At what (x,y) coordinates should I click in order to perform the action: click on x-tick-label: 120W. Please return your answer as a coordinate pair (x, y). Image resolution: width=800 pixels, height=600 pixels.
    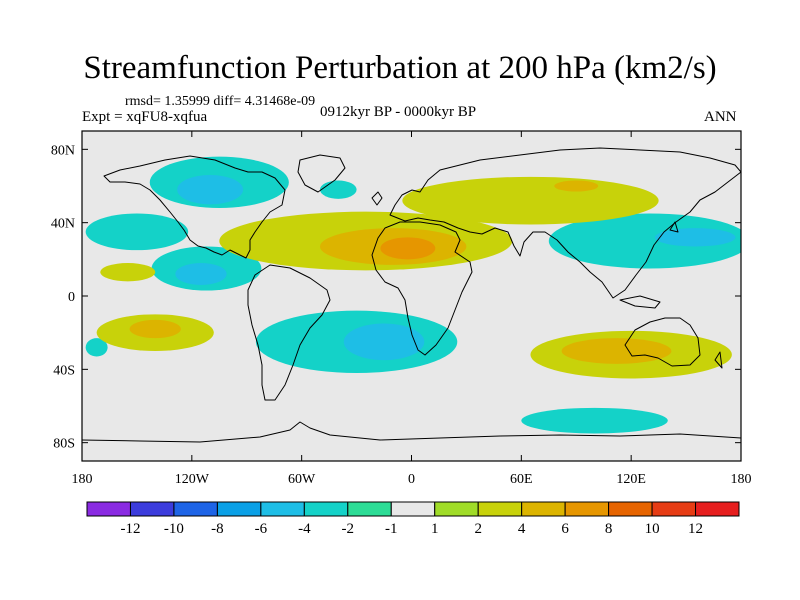
    Looking at the image, I should click on (192, 479).